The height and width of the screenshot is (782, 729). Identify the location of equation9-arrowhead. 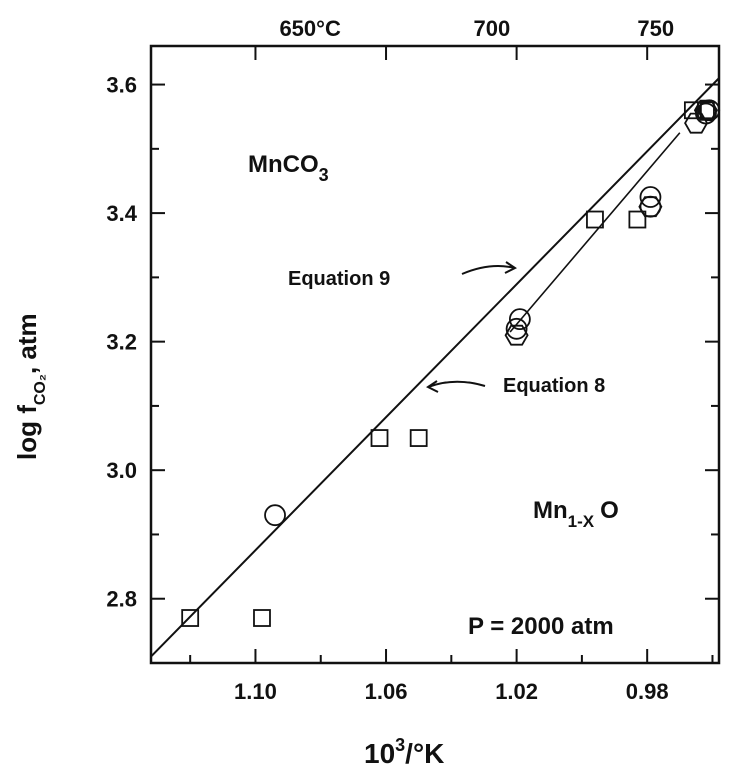
(510, 267).